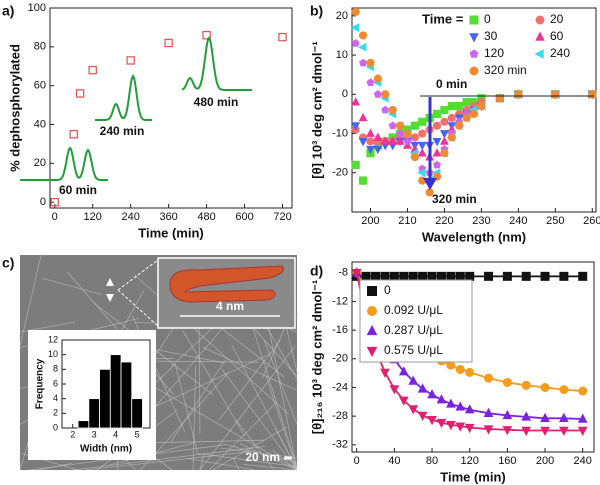 The height and width of the screenshot is (485, 600). Describe the element at coordinates (137, 434) in the screenshot. I see `x-tick-label: 5` at that location.